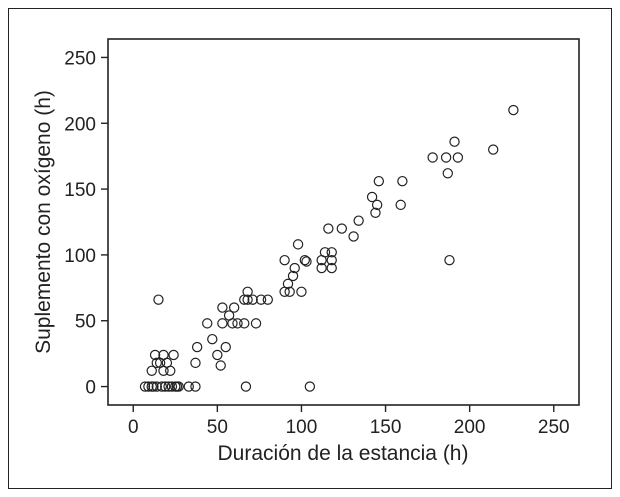  What do you see at coordinates (470, 427) in the screenshot?
I see `x-tick-label: 200` at bounding box center [470, 427].